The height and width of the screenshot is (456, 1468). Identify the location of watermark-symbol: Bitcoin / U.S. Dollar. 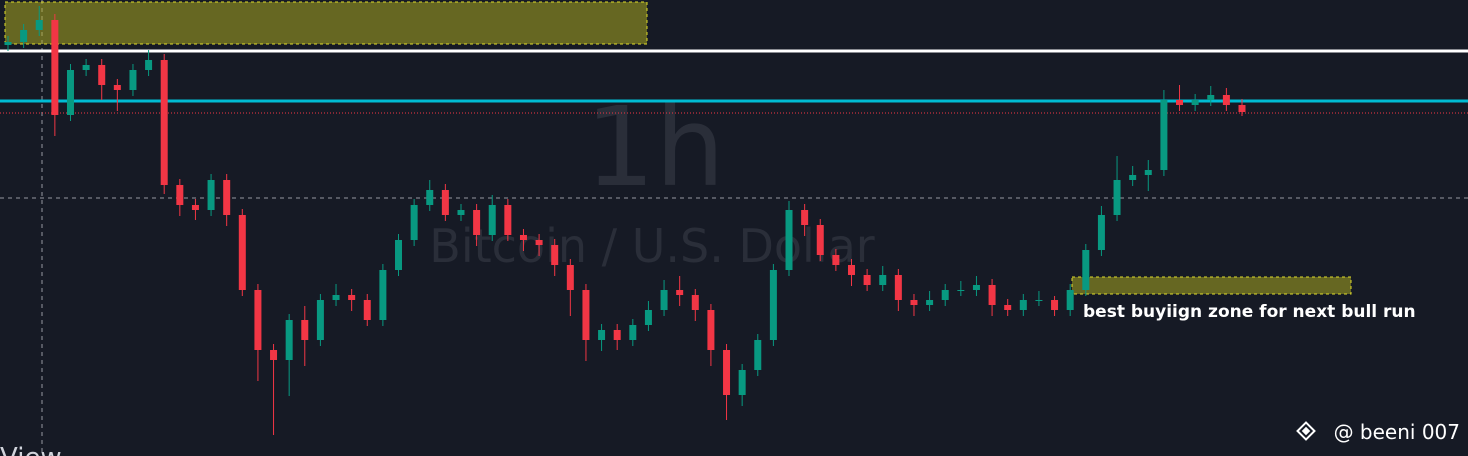
(652, 246).